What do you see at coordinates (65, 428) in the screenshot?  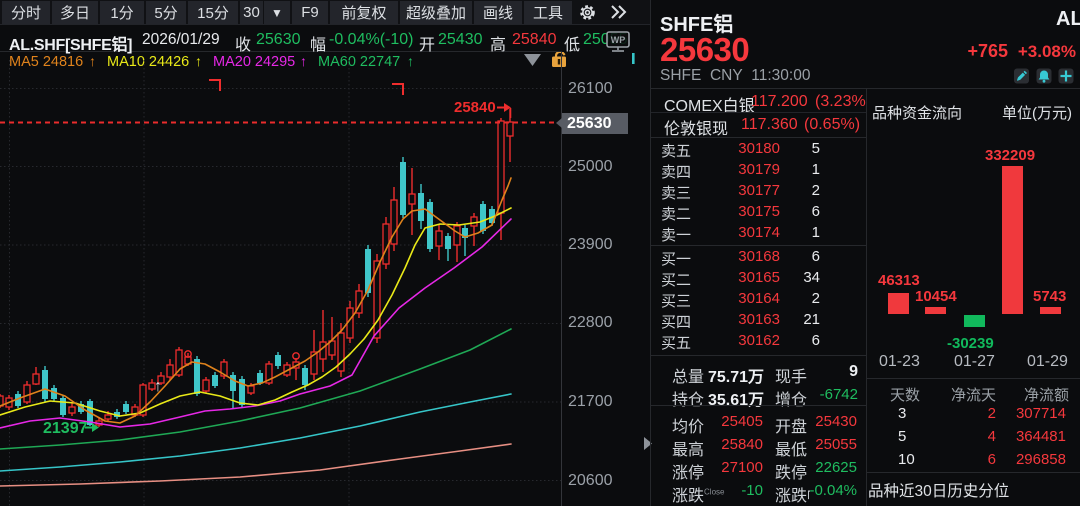 I see `svg-text: 21397` at bounding box center [65, 428].